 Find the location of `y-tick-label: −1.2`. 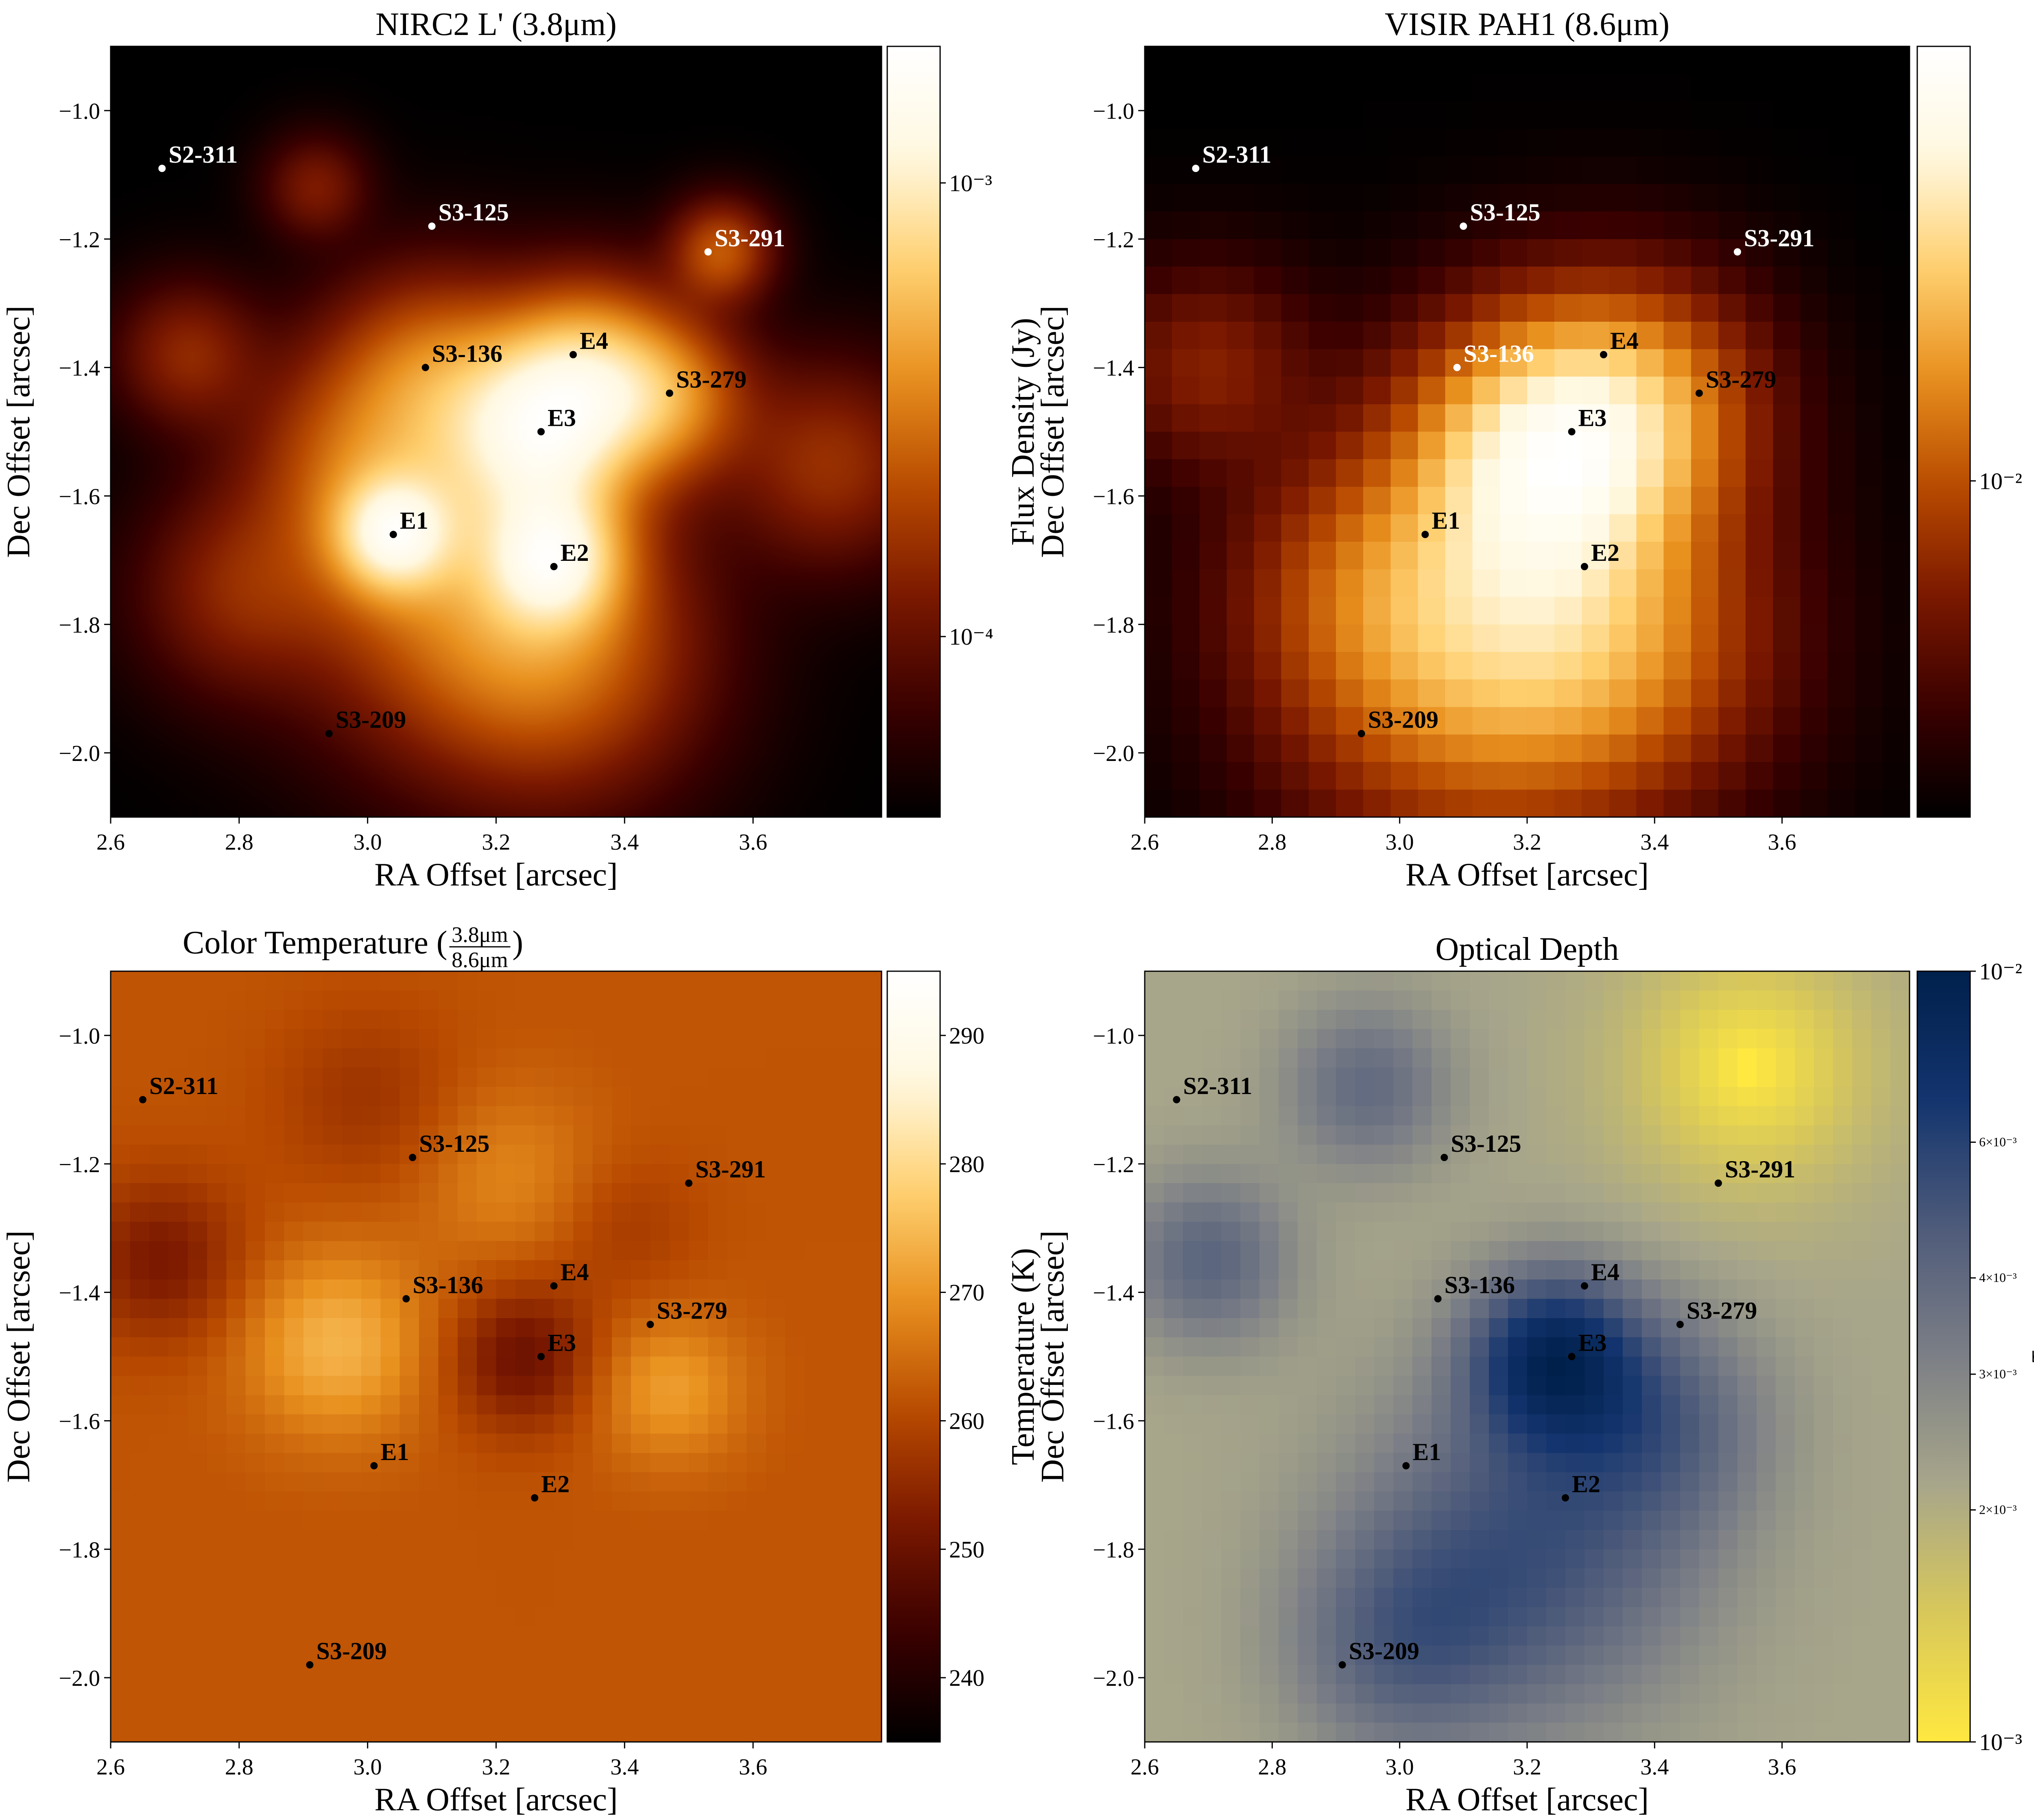

y-tick-label: −1.2 is located at coordinates (79, 1165).